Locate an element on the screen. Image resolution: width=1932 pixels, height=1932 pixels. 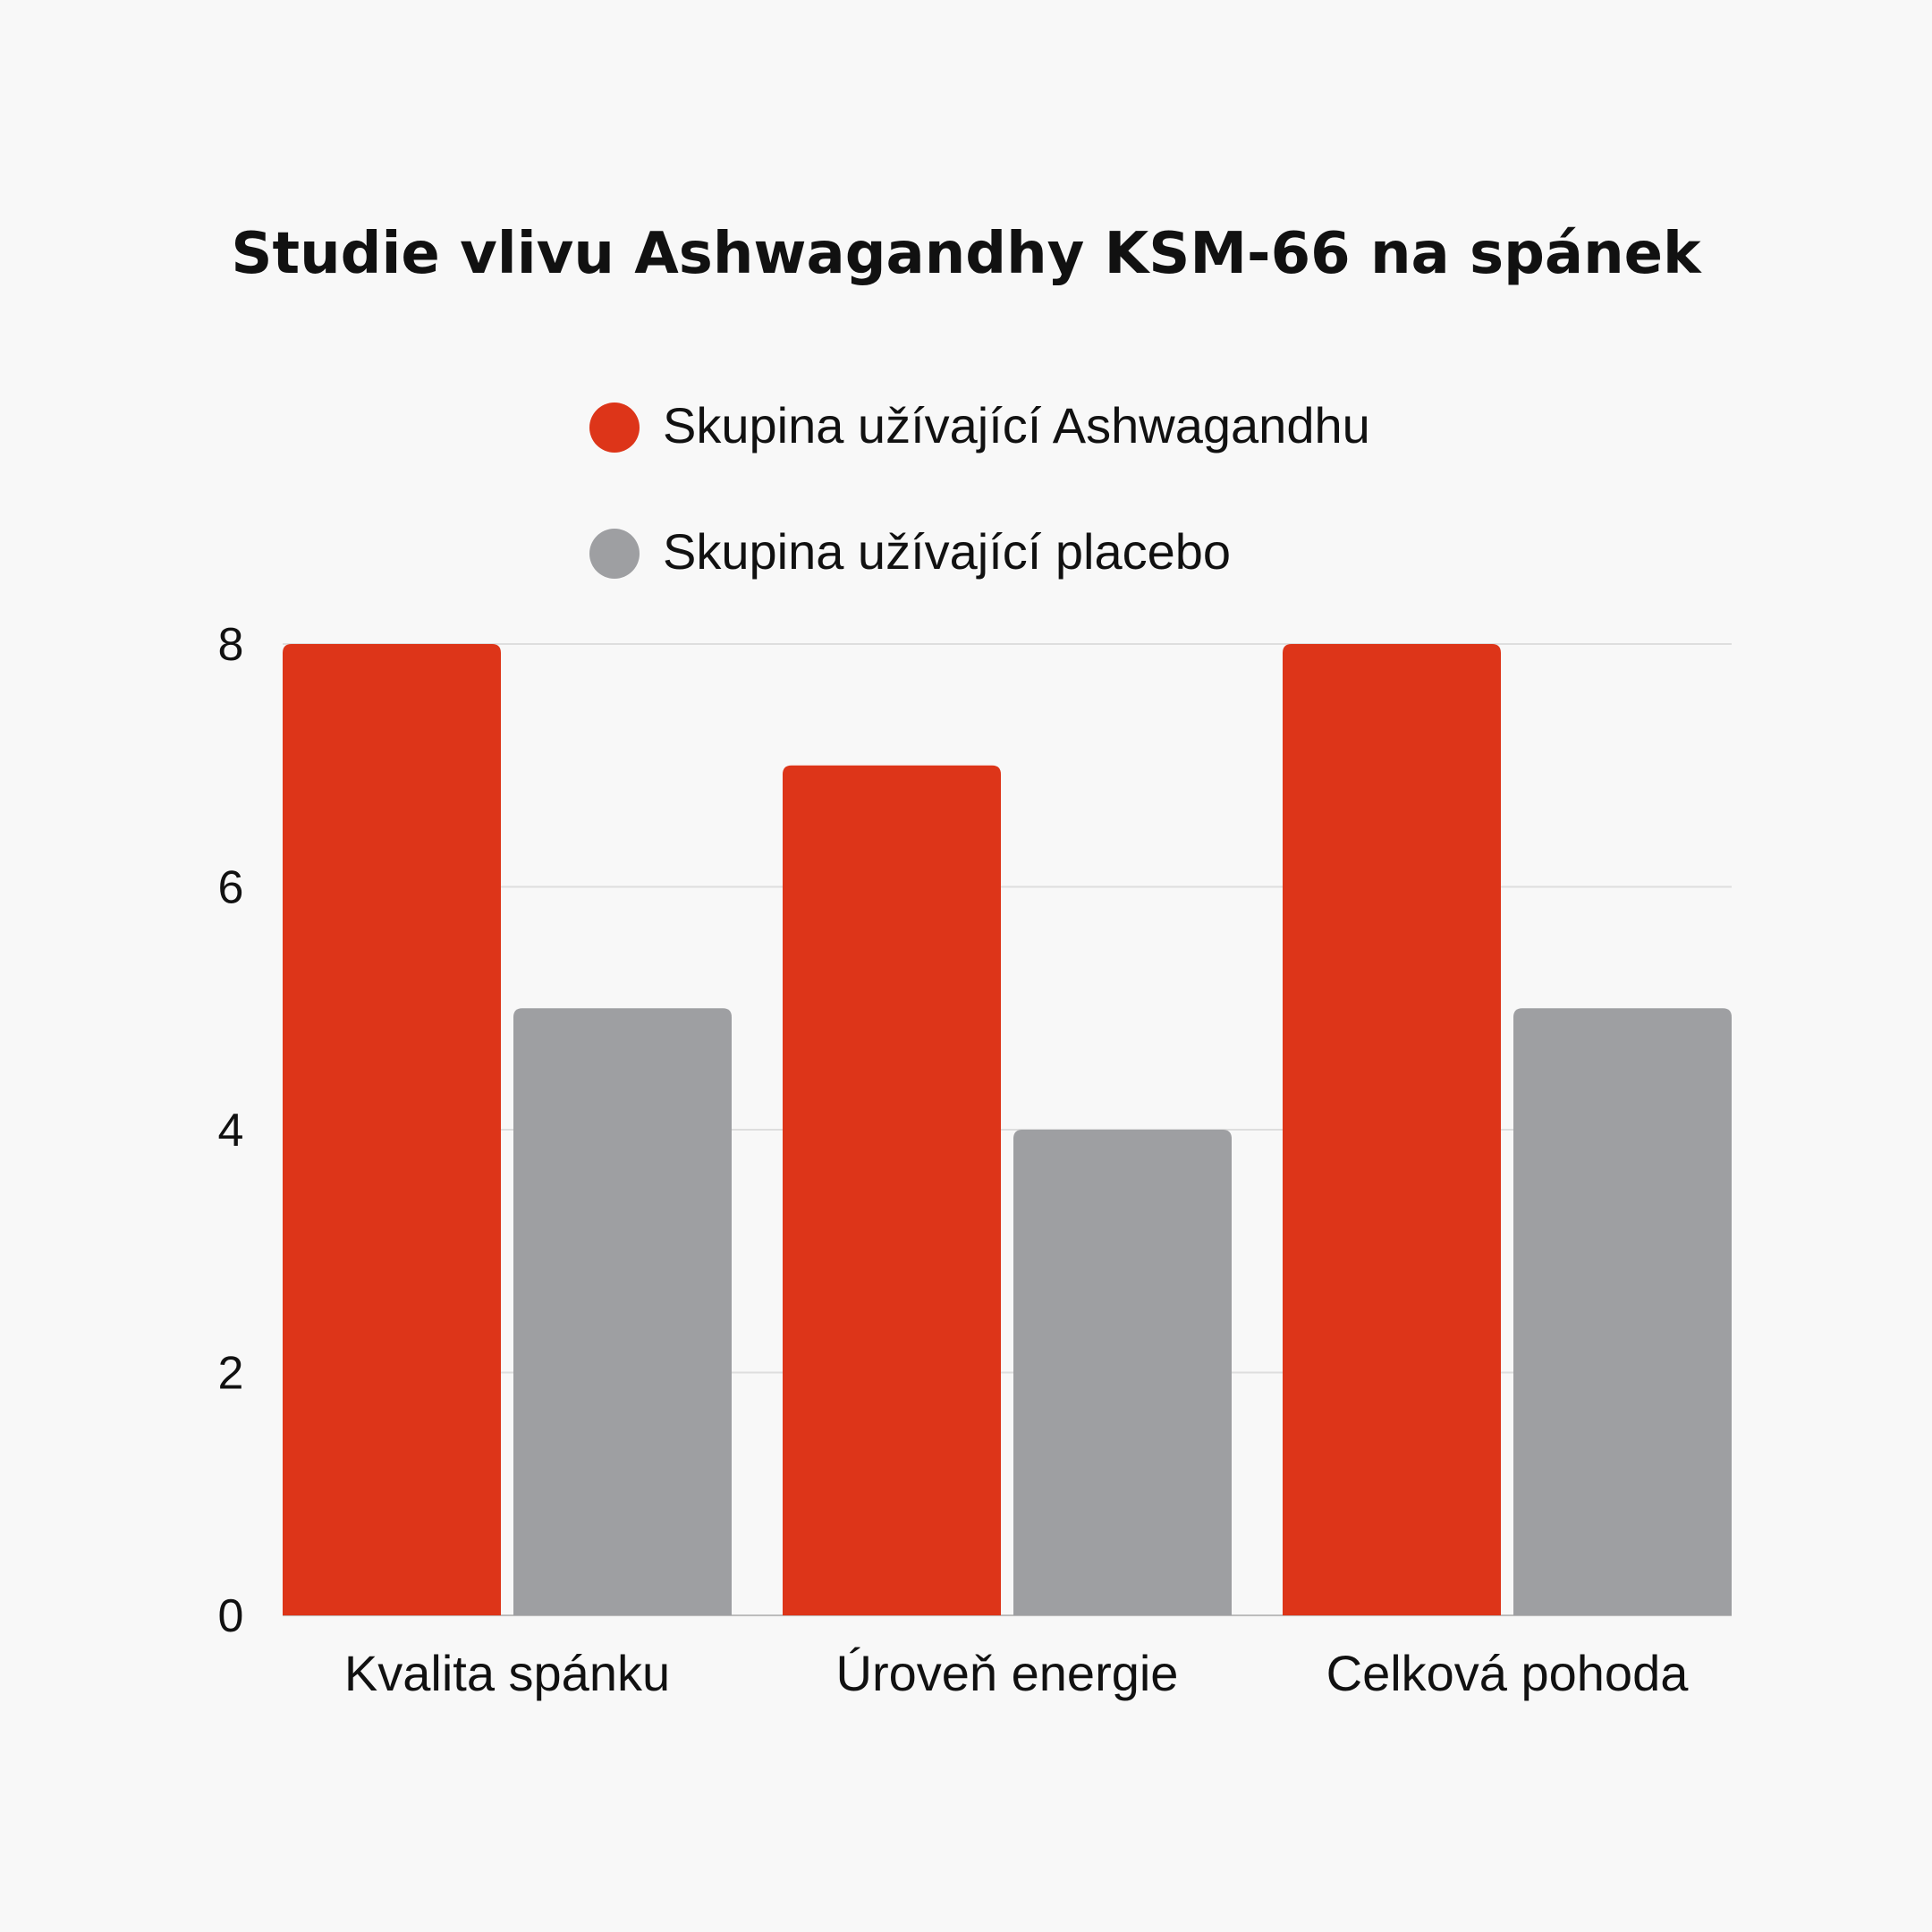
x-category-label-0: Kvalita spánku is located at coordinates (507, 1673).